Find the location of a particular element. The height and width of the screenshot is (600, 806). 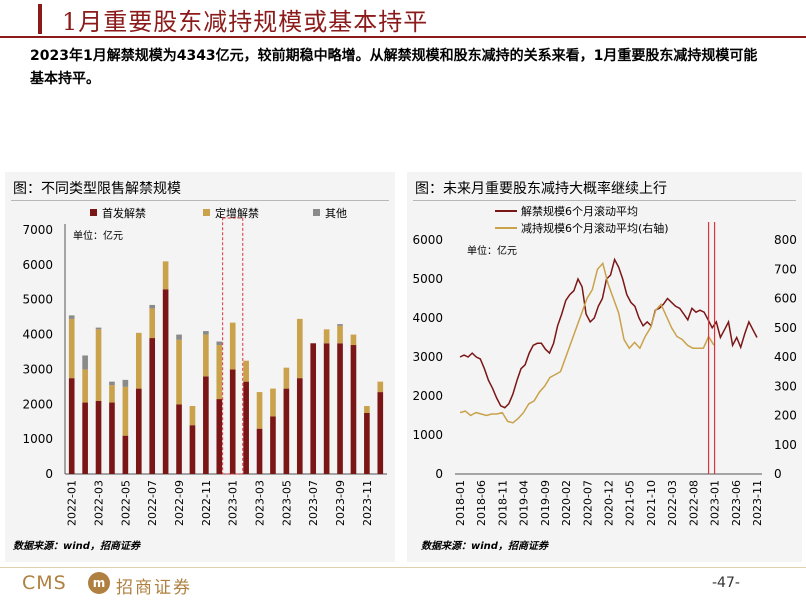

y-right-tick-label: 400 is located at coordinates (785, 357).